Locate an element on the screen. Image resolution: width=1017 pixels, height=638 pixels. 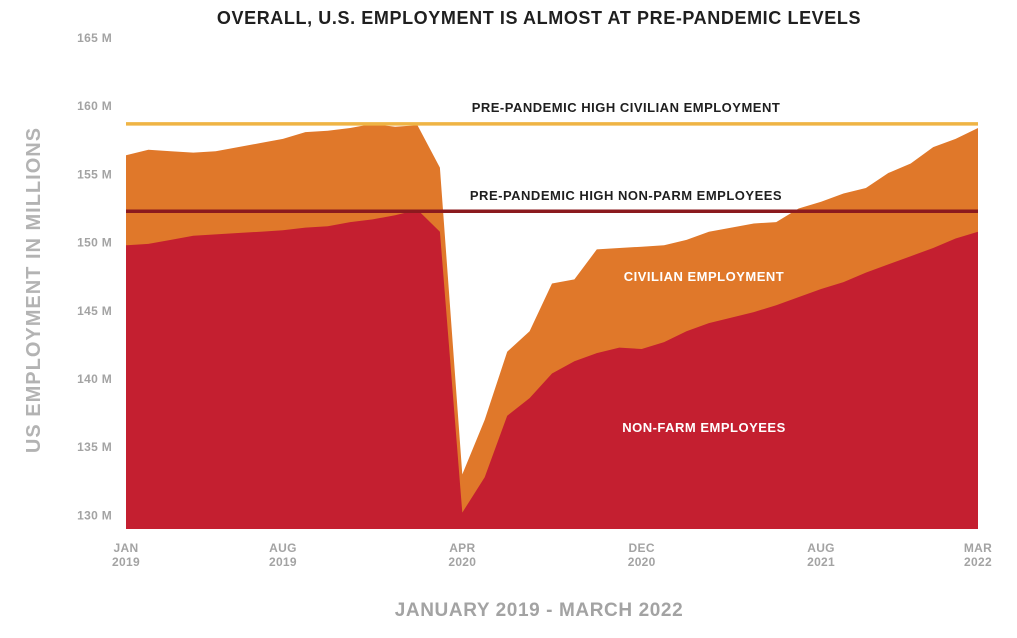
x-tick-month: DEC is located at coordinates (642, 548).